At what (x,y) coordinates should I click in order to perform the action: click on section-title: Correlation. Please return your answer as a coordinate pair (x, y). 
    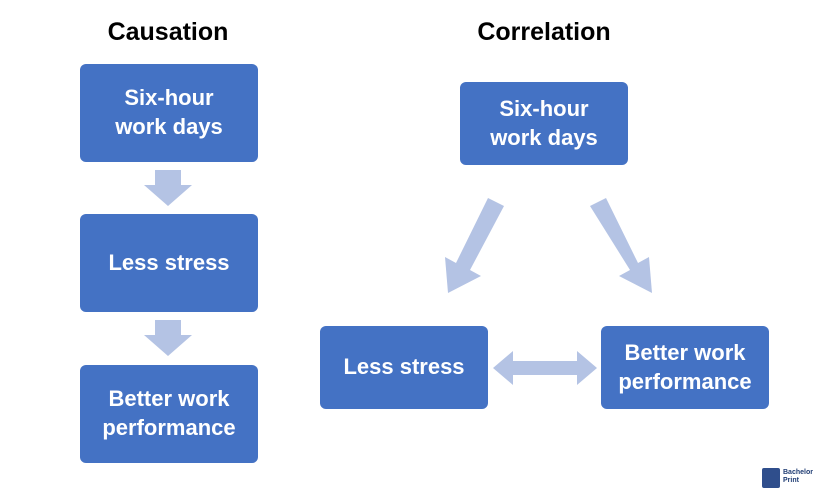
    Looking at the image, I should click on (544, 32).